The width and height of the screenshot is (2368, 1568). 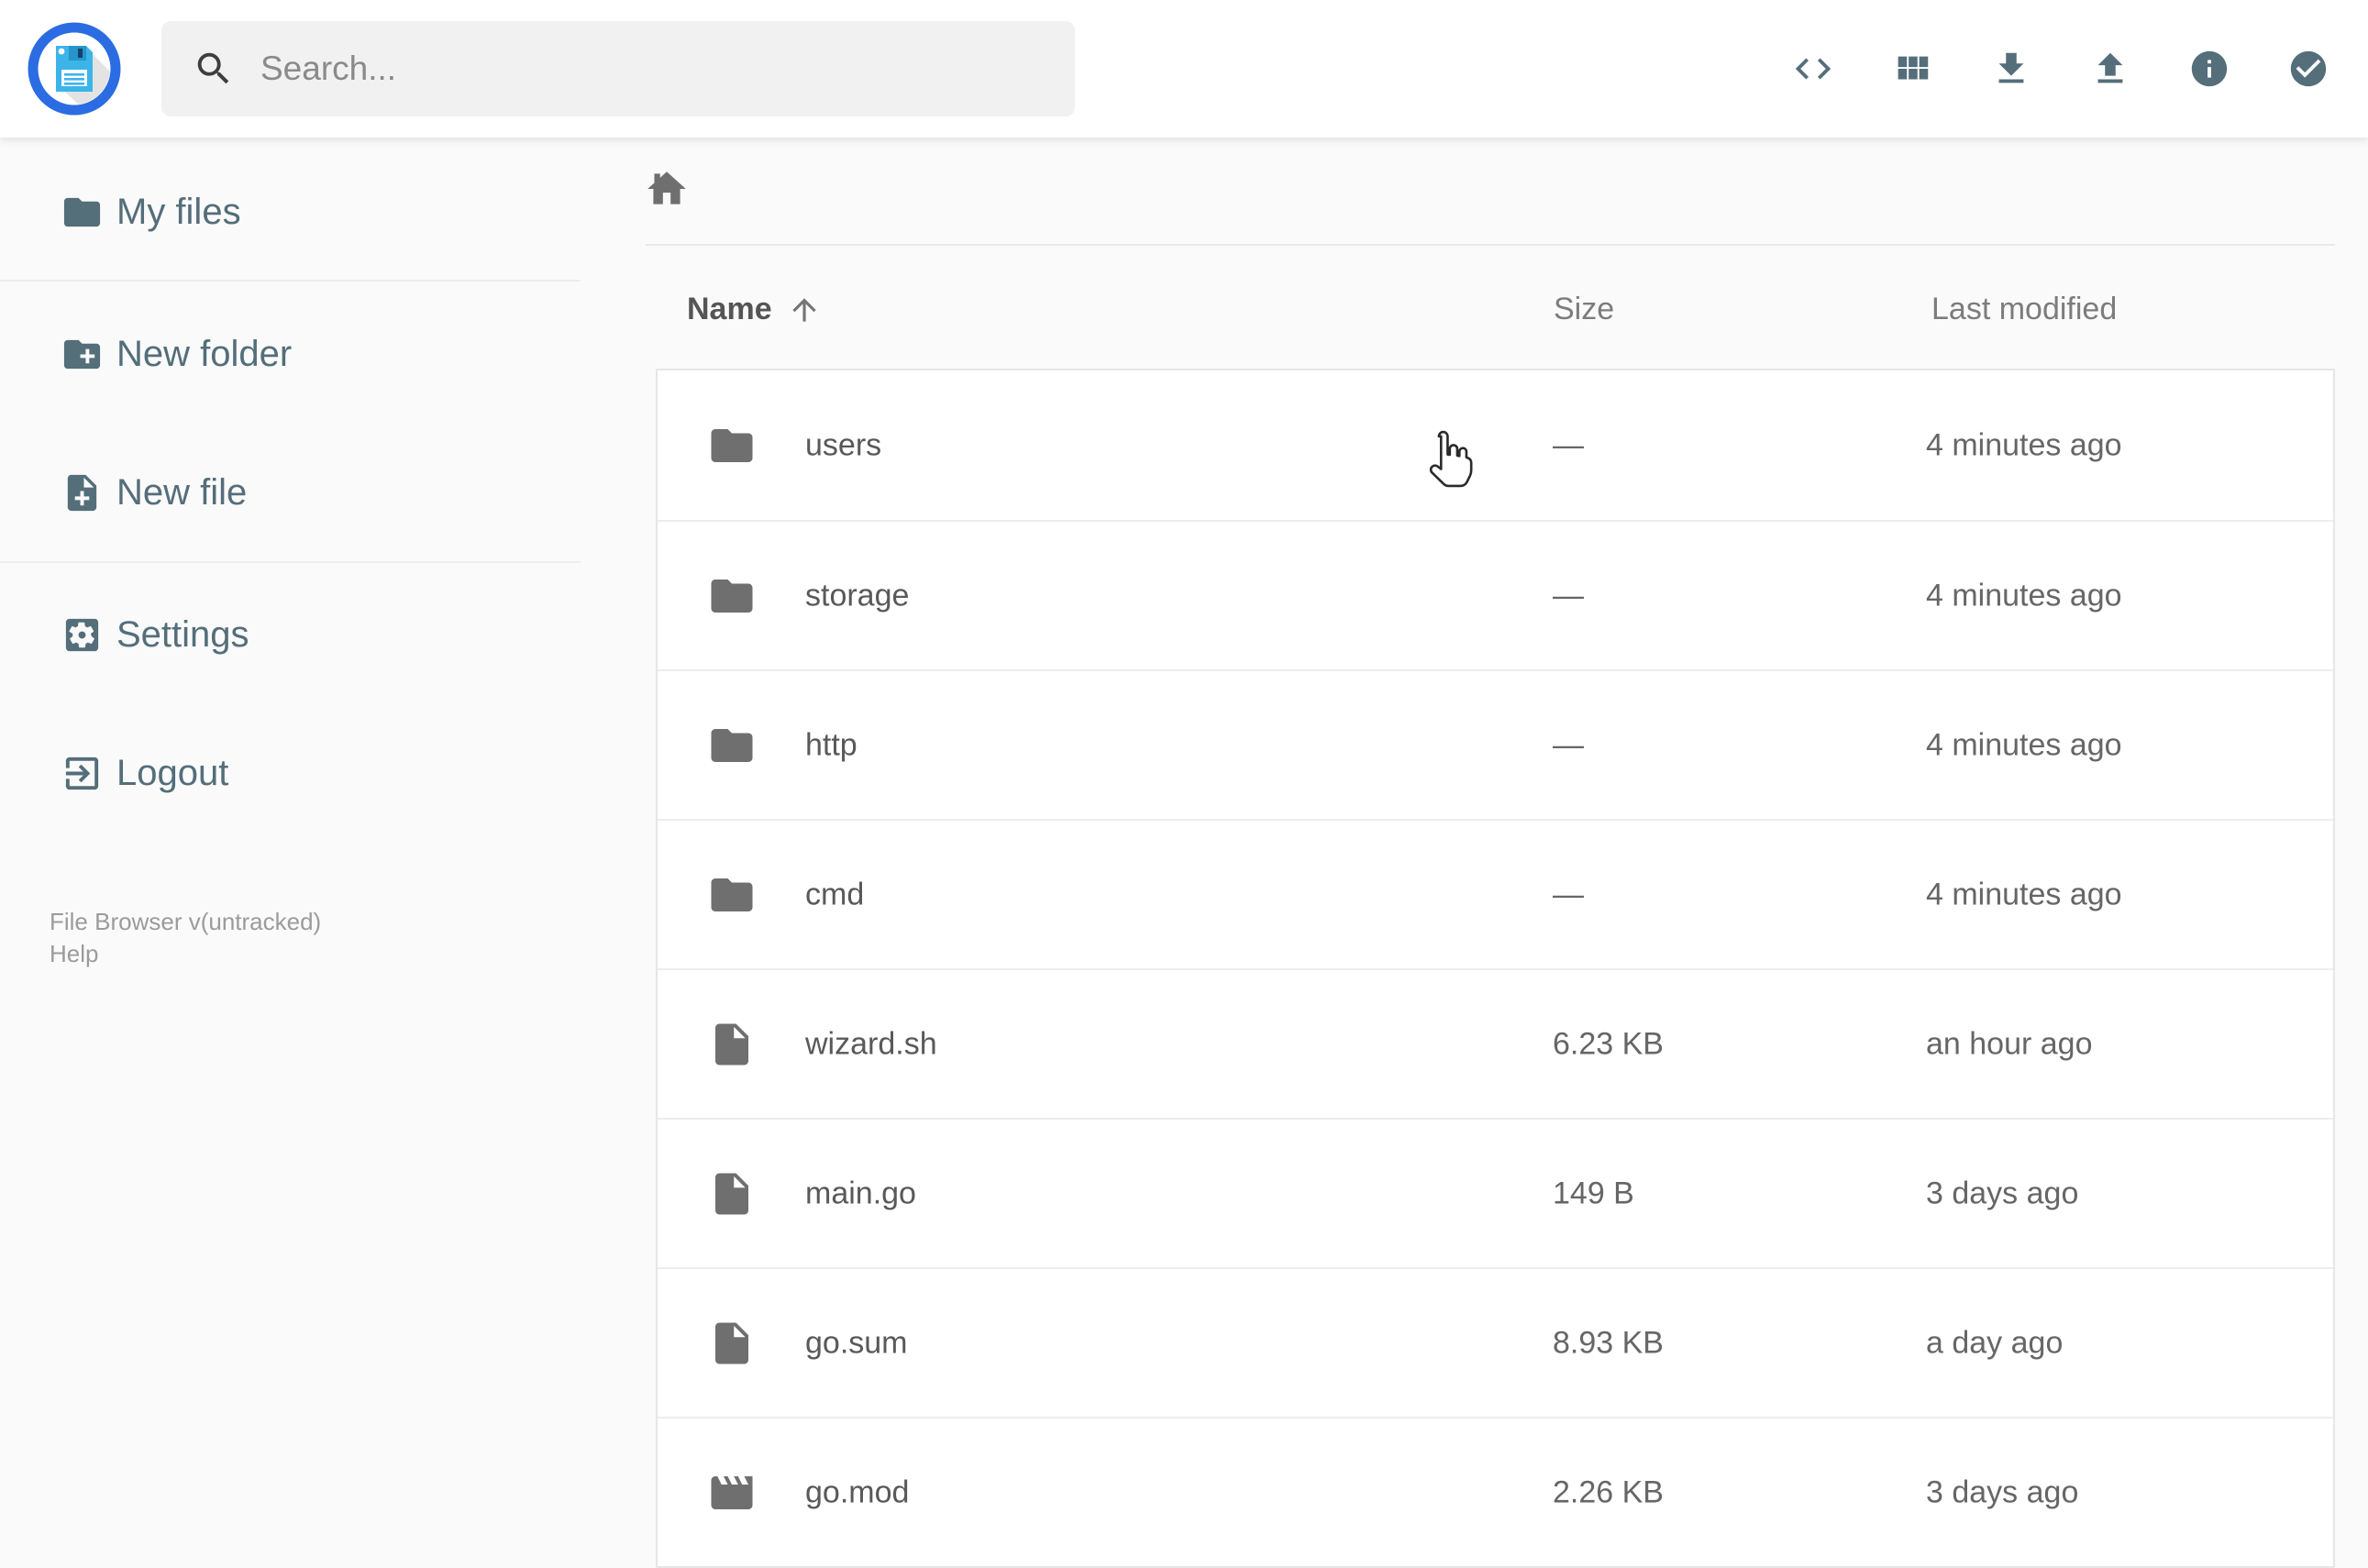 I want to click on file-row: storage — 4 minutes ago, so click(x=1495, y=595).